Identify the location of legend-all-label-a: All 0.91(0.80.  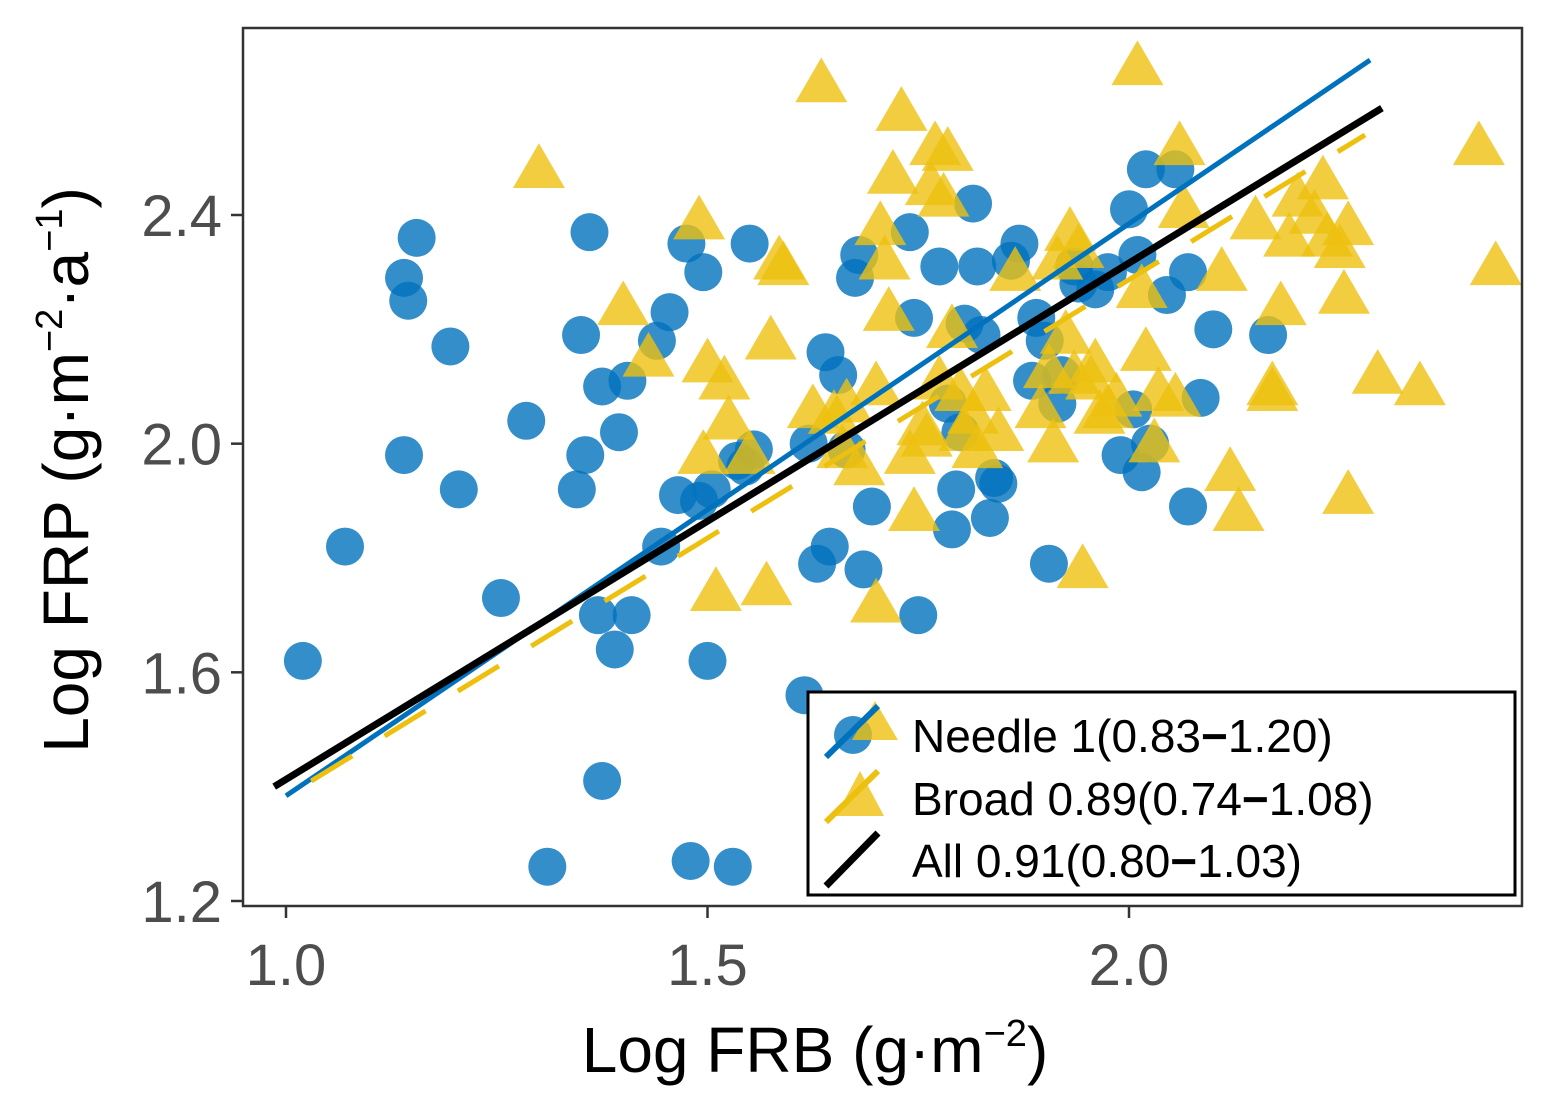
(1041, 861).